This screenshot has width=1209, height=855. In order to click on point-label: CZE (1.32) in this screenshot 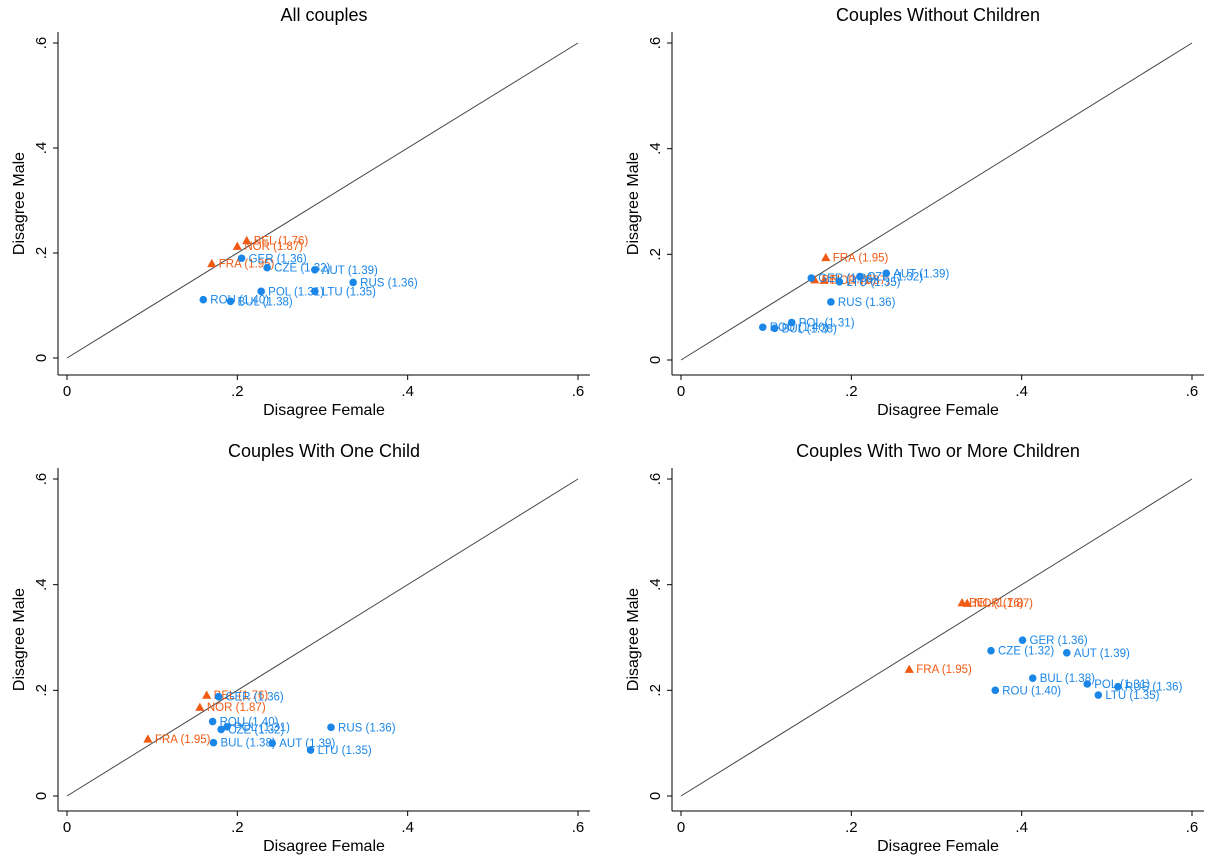, I will do `click(256, 730)`.